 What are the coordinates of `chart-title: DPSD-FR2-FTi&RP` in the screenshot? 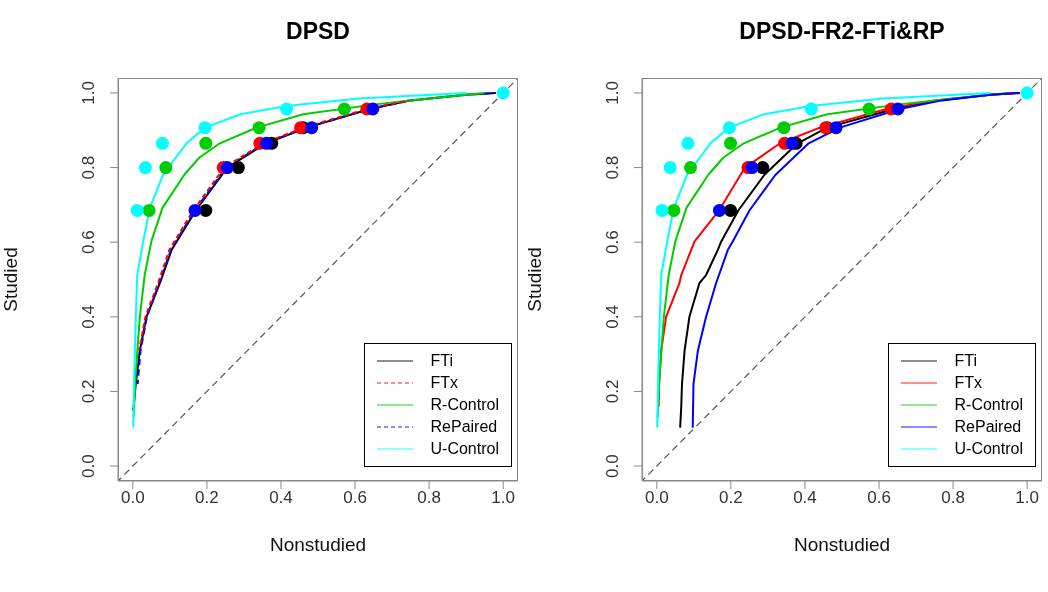 It's located at (842, 31).